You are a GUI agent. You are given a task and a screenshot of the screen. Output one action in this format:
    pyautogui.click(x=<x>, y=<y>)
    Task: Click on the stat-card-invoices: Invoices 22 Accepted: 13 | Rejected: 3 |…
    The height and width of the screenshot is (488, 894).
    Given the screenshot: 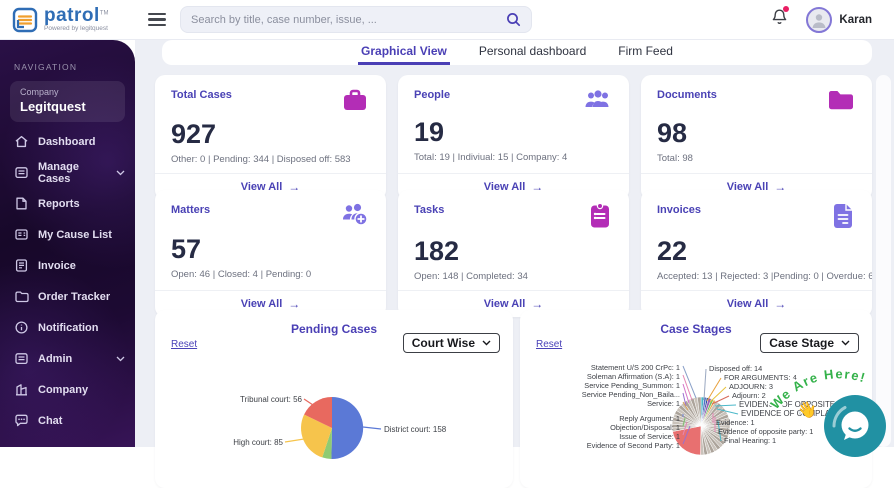 What is the action you would take?
    pyautogui.click(x=756, y=254)
    